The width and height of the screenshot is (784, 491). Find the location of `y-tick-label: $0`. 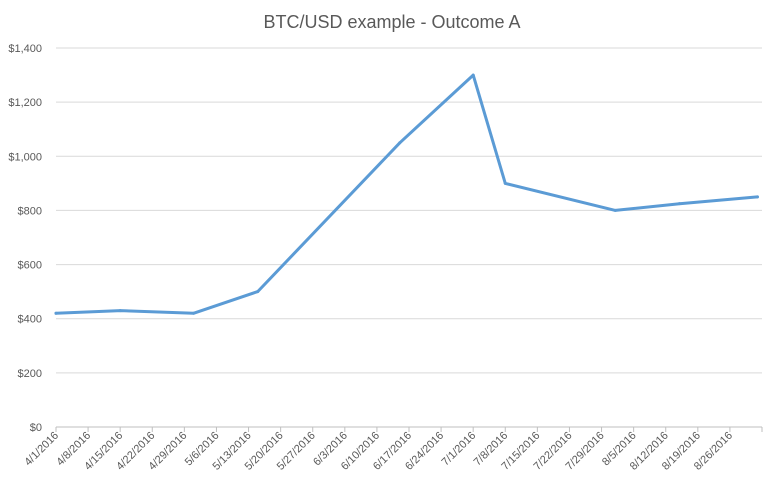

y-tick-label: $0 is located at coordinates (36, 428).